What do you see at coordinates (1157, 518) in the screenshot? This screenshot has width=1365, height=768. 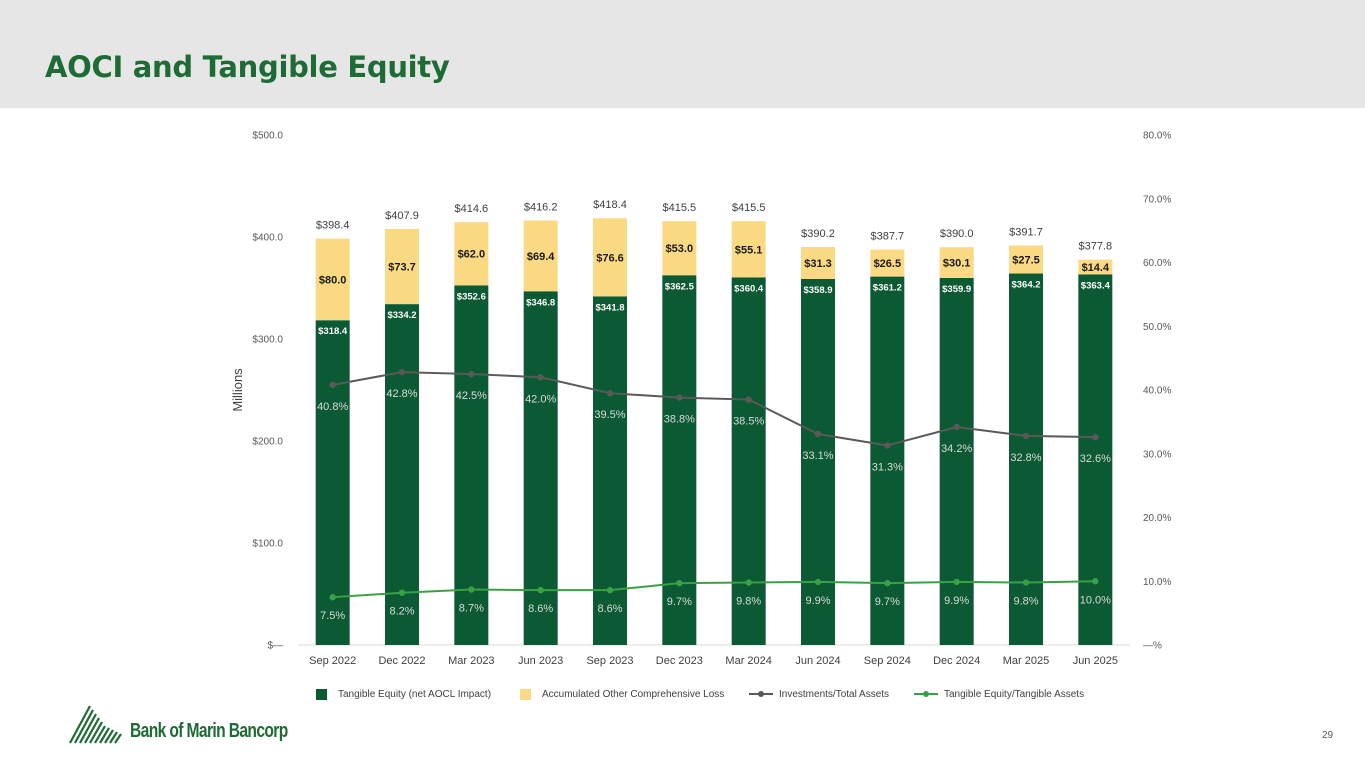 I see `y2-tick-label: 20.0%` at bounding box center [1157, 518].